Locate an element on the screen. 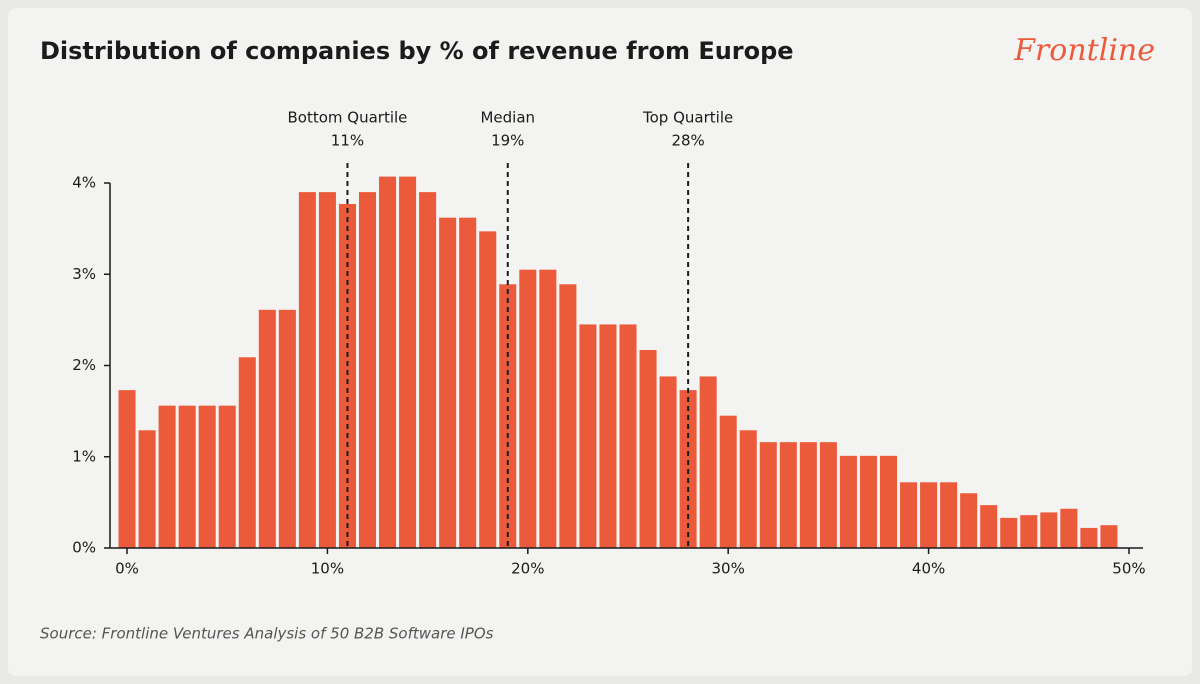 This screenshot has height=684, width=1200. x-tick-label: 0% is located at coordinates (127, 569).